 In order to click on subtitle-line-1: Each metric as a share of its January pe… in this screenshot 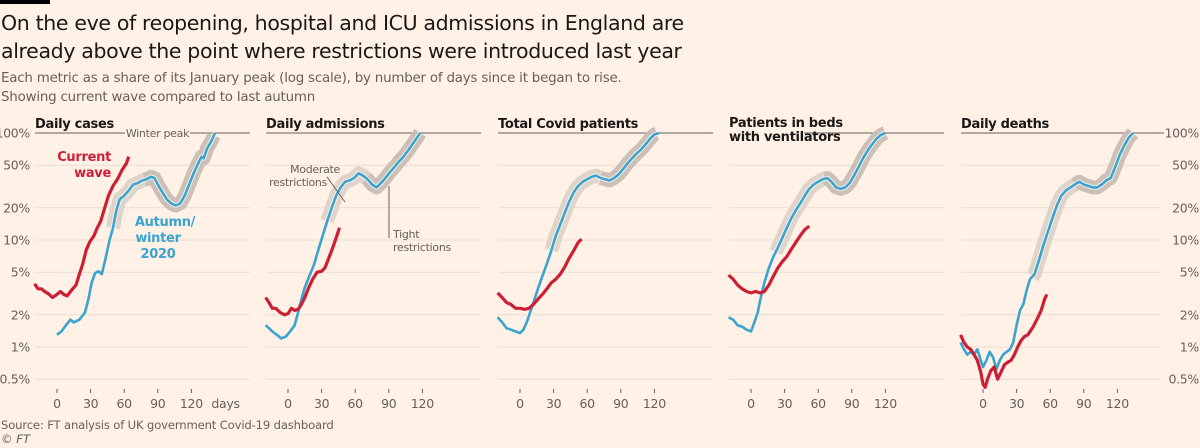, I will do `click(311, 78)`.